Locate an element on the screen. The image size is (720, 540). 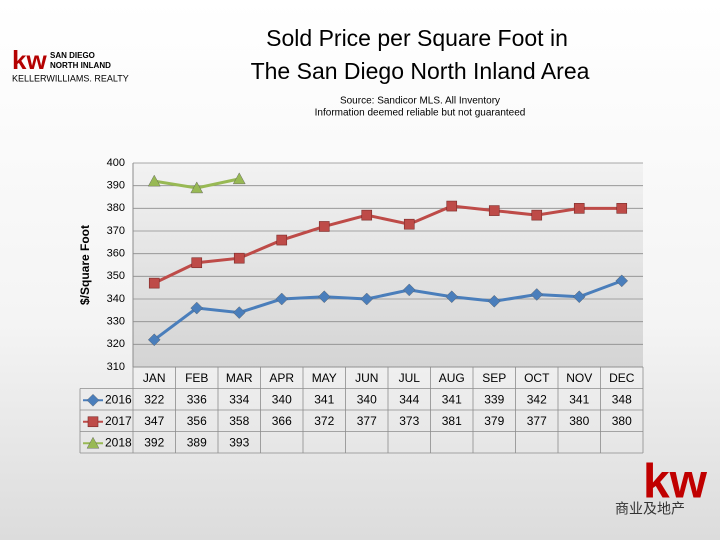
table-value: 322 is located at coordinates (154, 399).